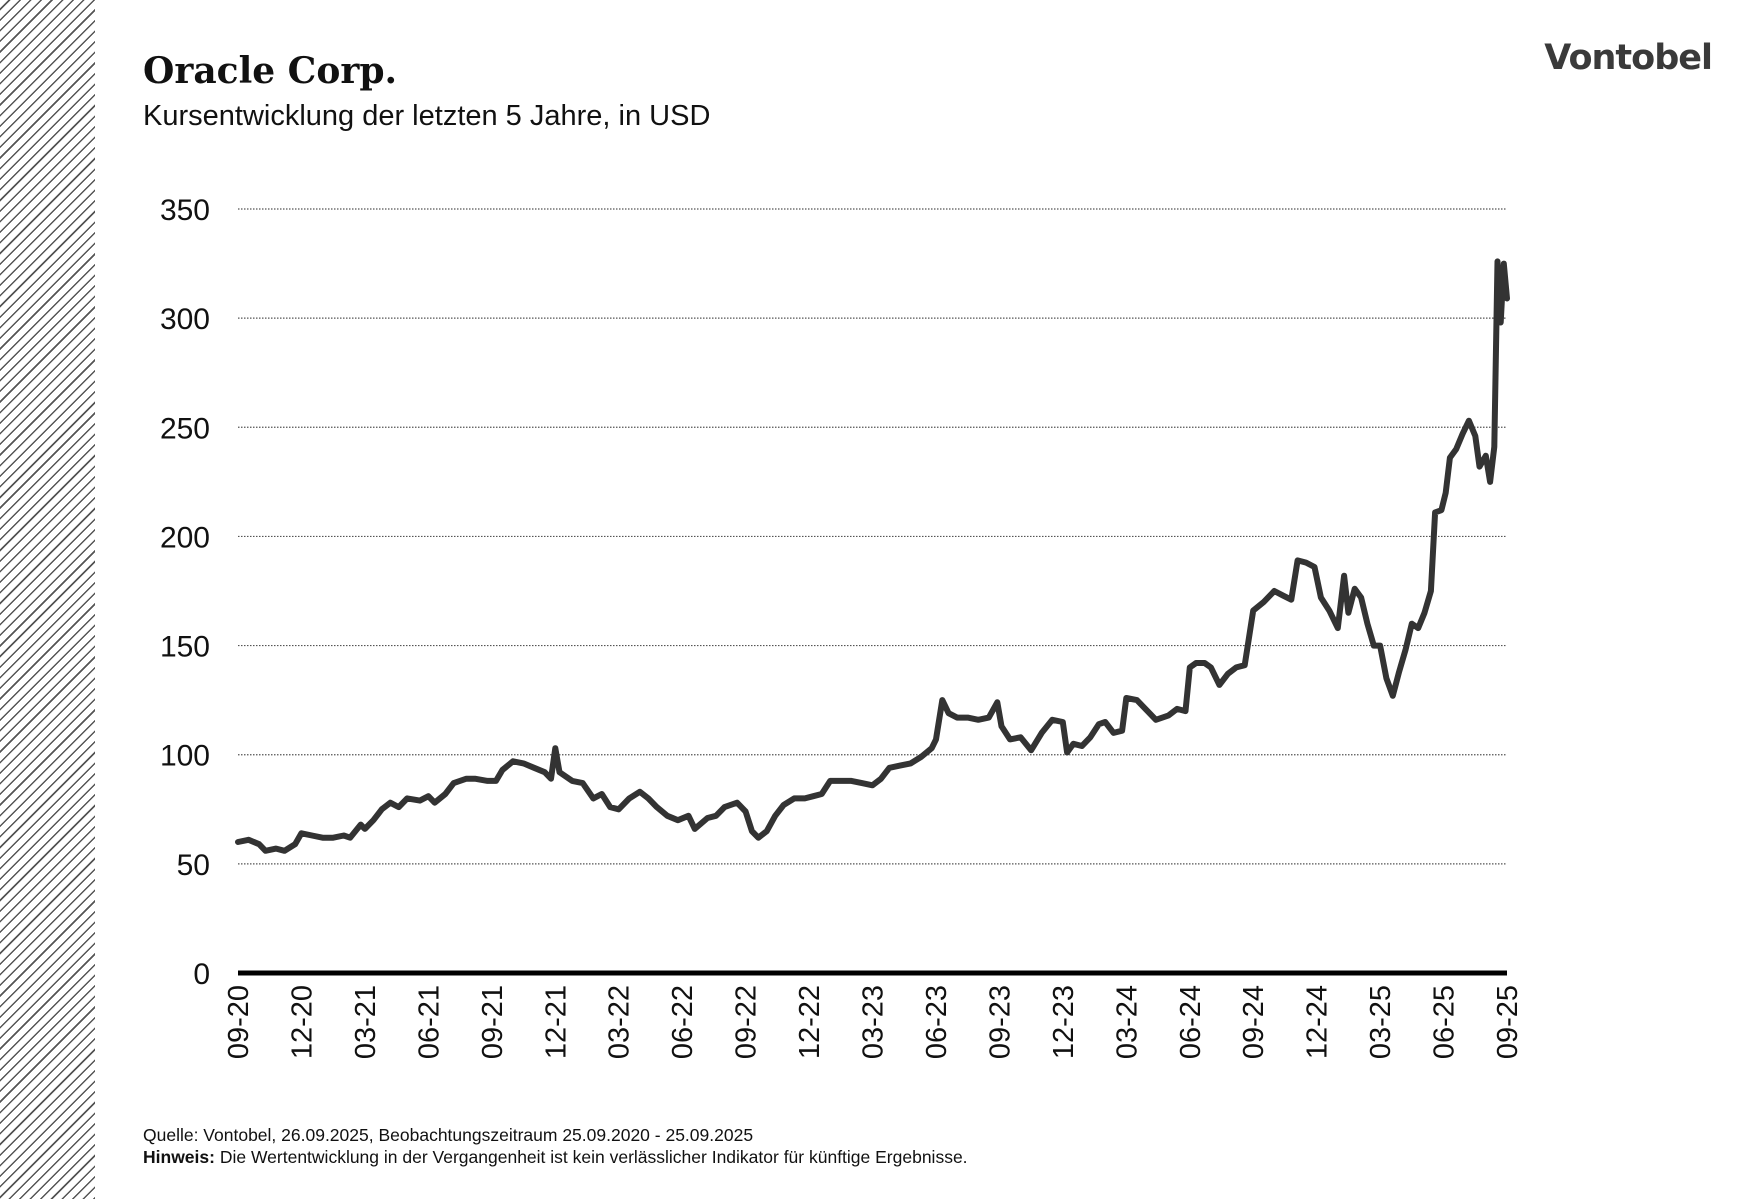  I want to click on x-tick-label: 12-22, so click(810, 1022).